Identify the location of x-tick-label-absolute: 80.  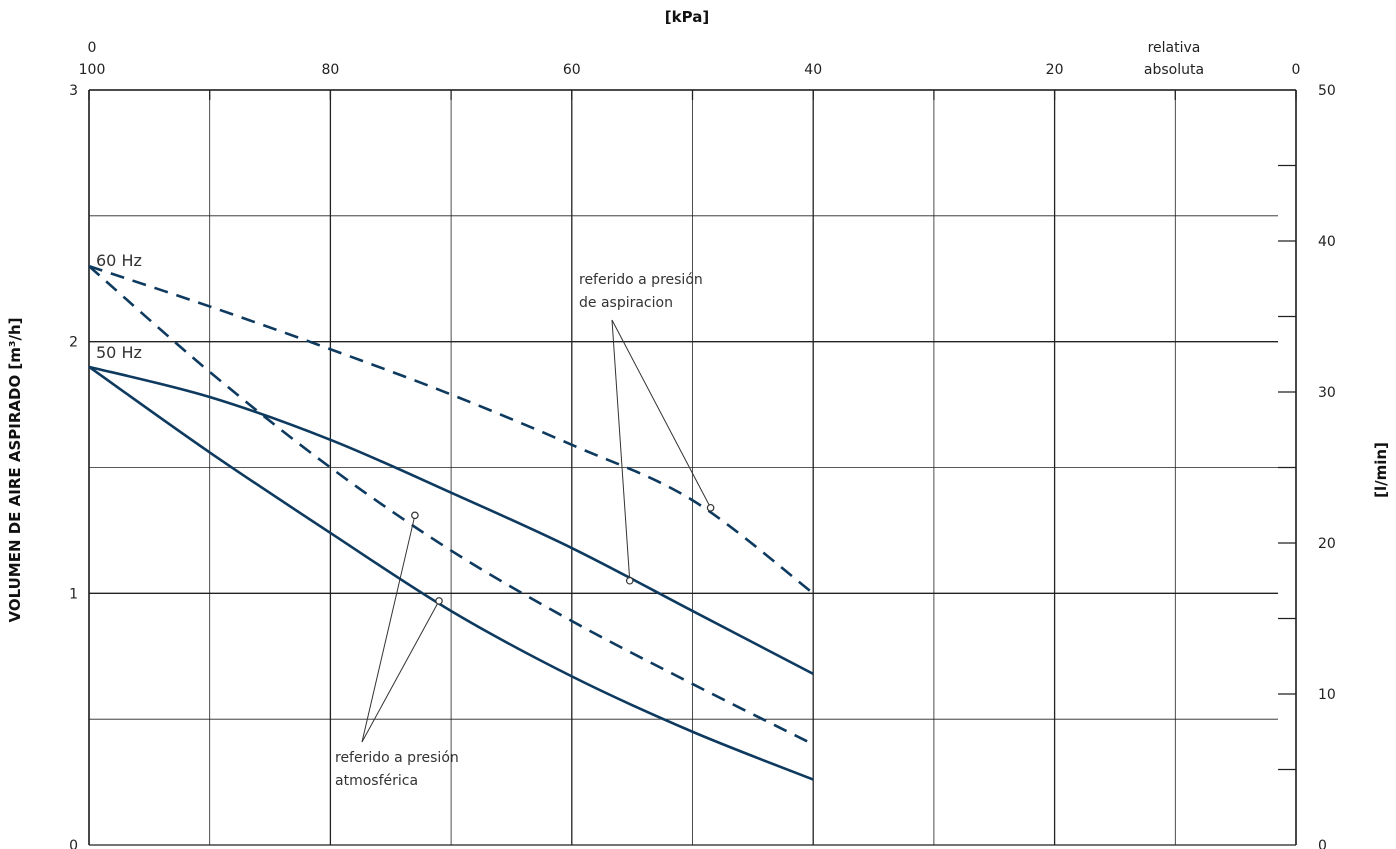
(330, 70).